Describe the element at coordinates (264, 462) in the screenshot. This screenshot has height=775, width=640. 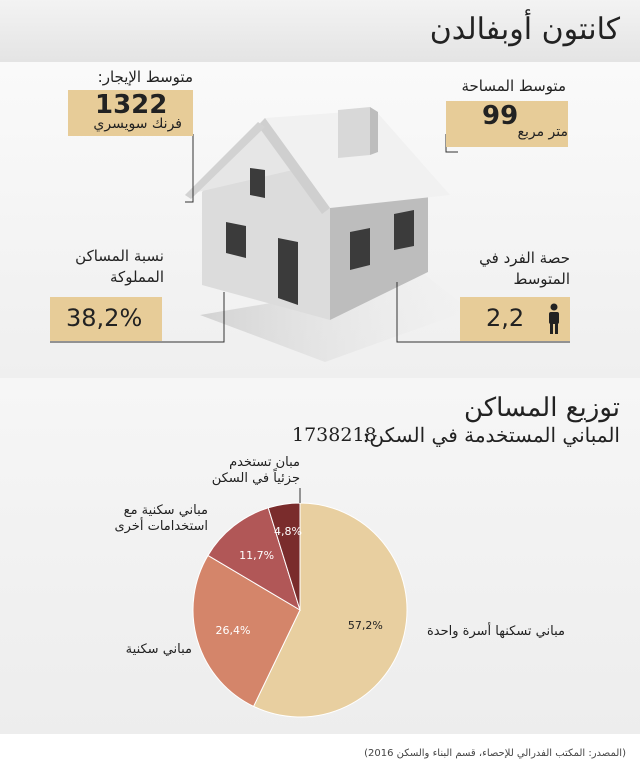
I see `slice-label-partial-line1: مبان تستخدم` at that location.